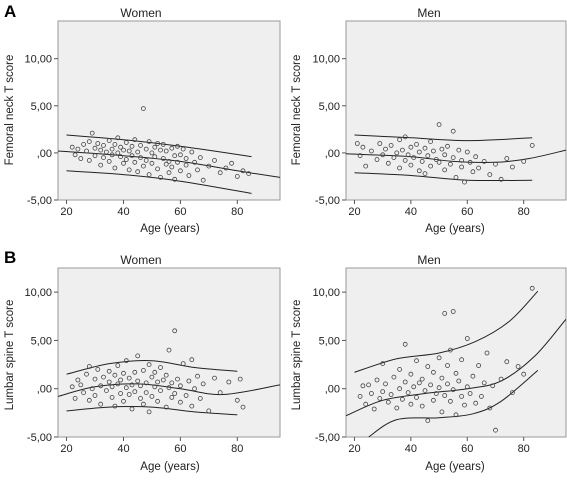  Describe the element at coordinates (39, 438) in the screenshot. I see `y-tick-label: -5,00` at that location.